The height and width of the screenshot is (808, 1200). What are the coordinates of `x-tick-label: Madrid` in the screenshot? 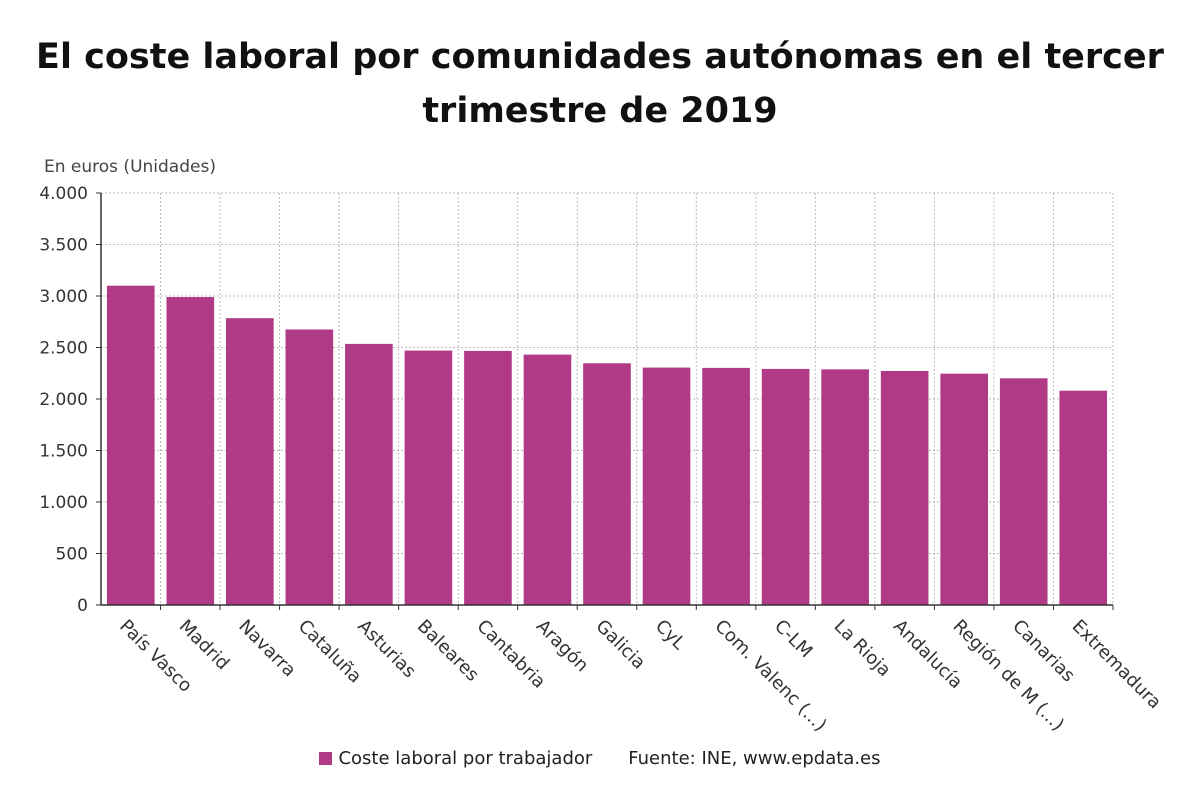 It's located at (204, 645).